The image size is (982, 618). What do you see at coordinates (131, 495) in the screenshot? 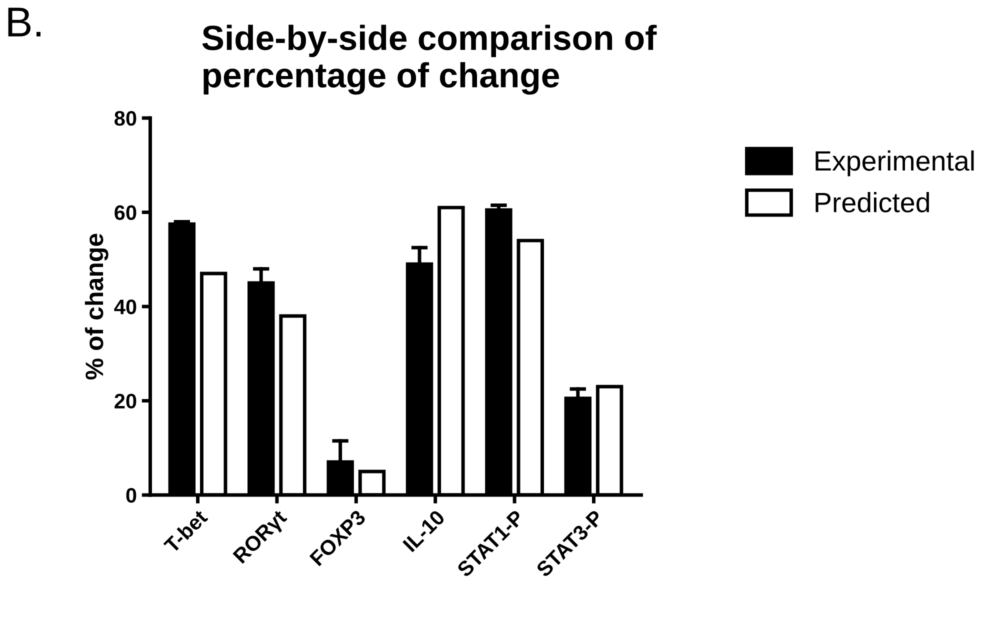
I see `y-tick-label: 0` at bounding box center [131, 495].